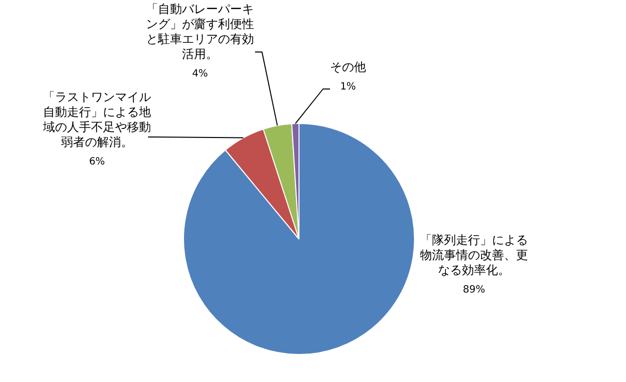  Describe the element at coordinates (200, 74) in the screenshot. I see `data-label: 4%` at that location.